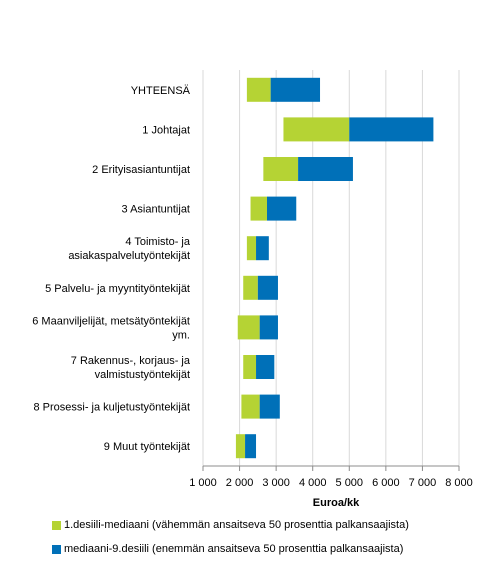  Describe the element at coordinates (142, 375) in the screenshot. I see `category-label-line: valmistustyöntekijät` at that location.